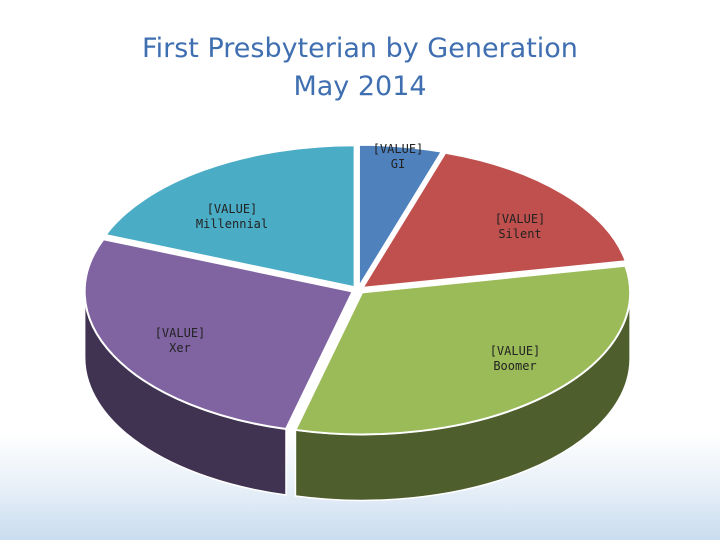 This screenshot has height=540, width=720. Describe the element at coordinates (400, 217) in the screenshot. I see `pie-slice-gi` at that location.